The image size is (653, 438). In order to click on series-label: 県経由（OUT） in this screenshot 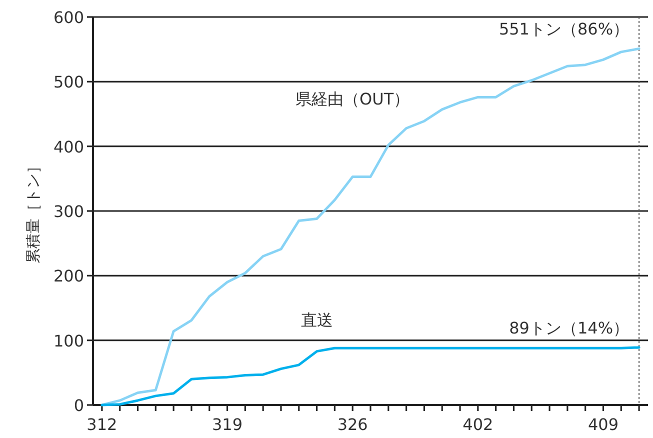, I will do `click(353, 99)`.